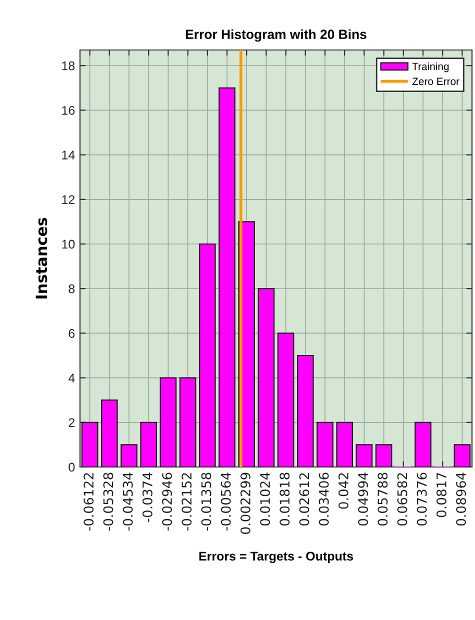 The width and height of the screenshot is (475, 620). Describe the element at coordinates (276, 558) in the screenshot. I see `x-axis-title: Errors = Targets - Outputs` at that location.